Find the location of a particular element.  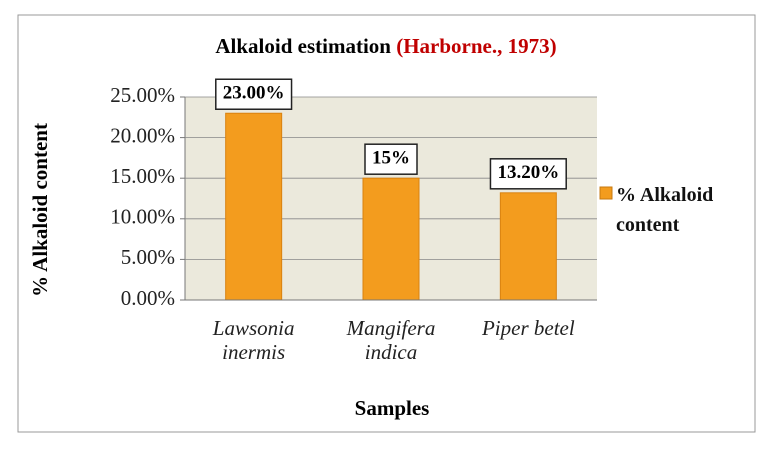

title-main: Alkaloid estimation is located at coordinates (303, 46).